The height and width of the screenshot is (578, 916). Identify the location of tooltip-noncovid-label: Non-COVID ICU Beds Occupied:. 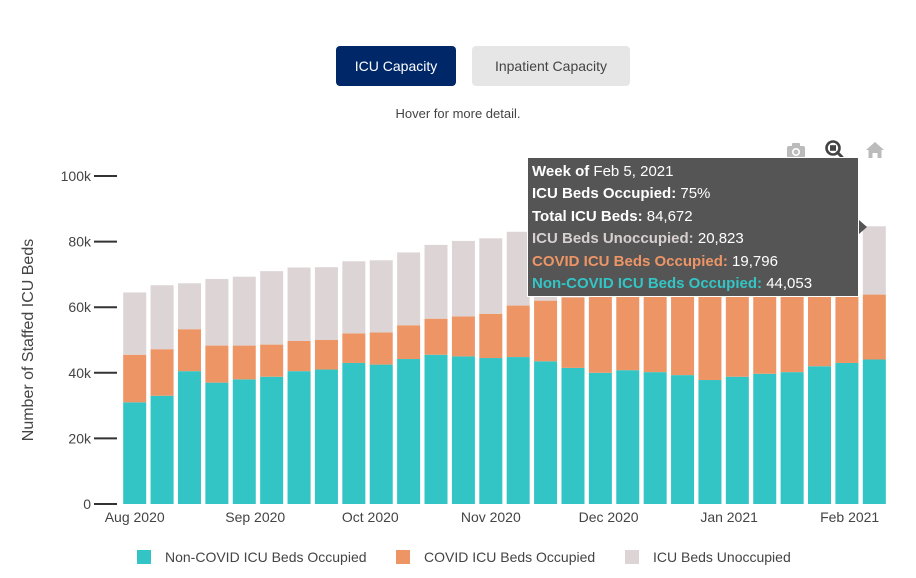
(647, 284).